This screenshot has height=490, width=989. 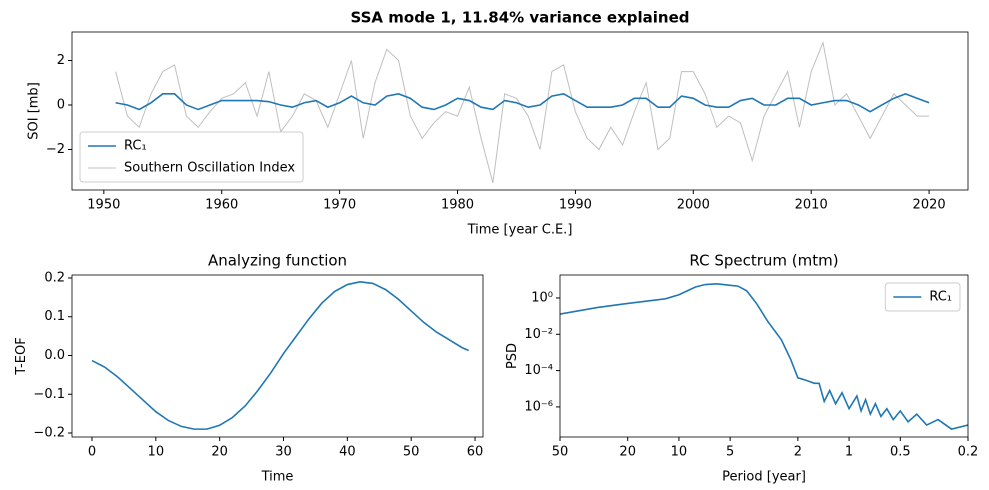 What do you see at coordinates (520, 230) in the screenshot?
I see `x-axis-label: Time [year C.E.]` at bounding box center [520, 230].